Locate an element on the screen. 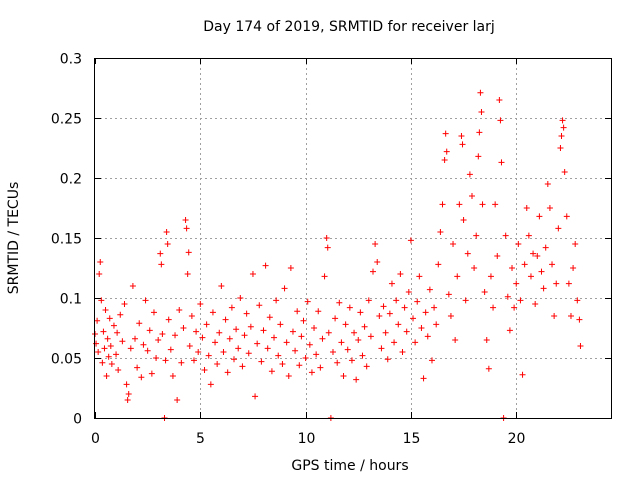 This screenshot has height=480, width=640. y-tick-label: 0.05 is located at coordinates (66, 360).